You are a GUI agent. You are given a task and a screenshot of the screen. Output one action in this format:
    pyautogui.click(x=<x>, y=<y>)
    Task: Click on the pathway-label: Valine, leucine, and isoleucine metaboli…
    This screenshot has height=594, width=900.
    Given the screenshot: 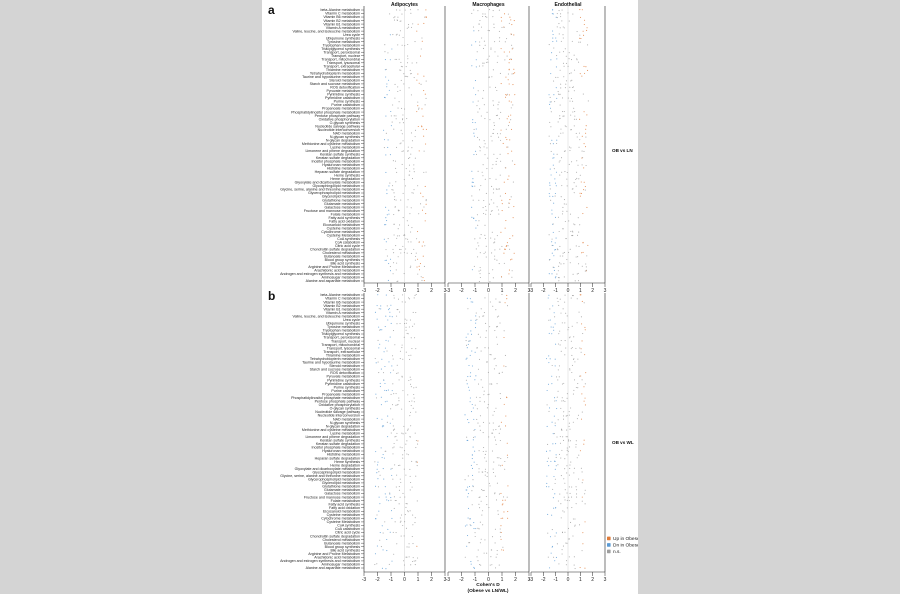 What is the action you would take?
    pyautogui.click(x=326, y=316)
    